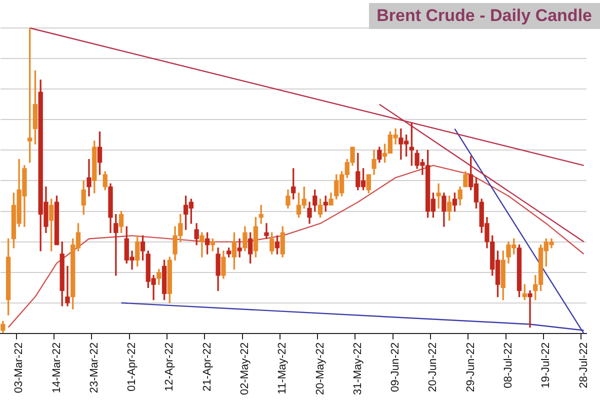  I want to click on x-tick-label: 20-May-22, so click(320, 368).